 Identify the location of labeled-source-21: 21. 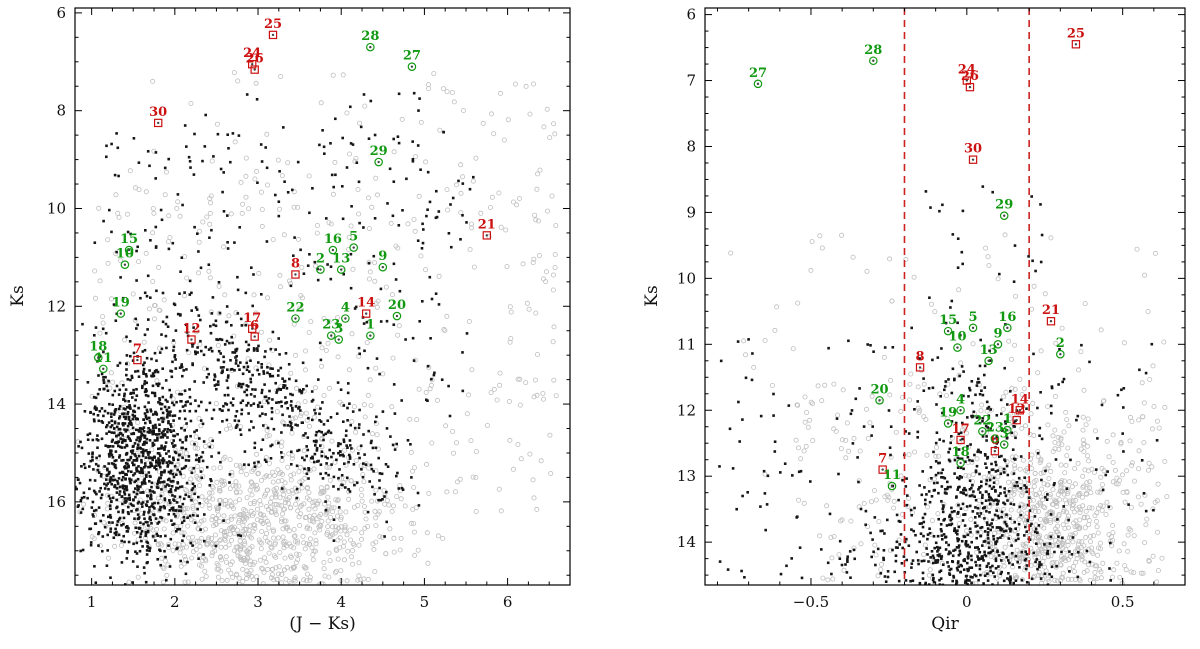
(1051, 314).